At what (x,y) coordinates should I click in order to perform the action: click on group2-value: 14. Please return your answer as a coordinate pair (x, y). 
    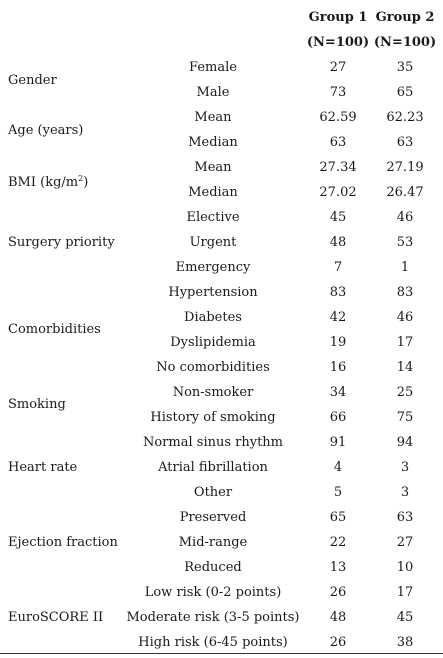
    Looking at the image, I should click on (405, 367).